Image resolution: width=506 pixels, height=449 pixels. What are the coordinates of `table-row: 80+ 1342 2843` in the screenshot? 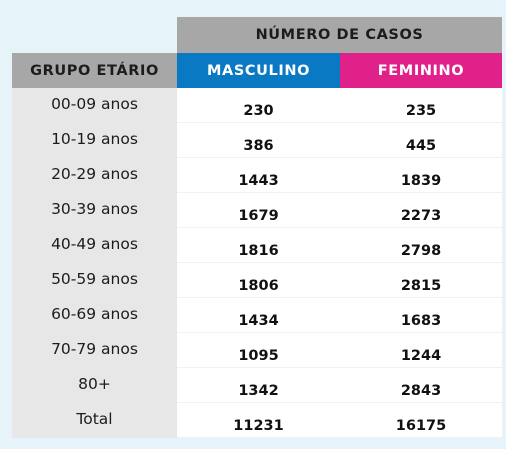 It's located at (257, 385).